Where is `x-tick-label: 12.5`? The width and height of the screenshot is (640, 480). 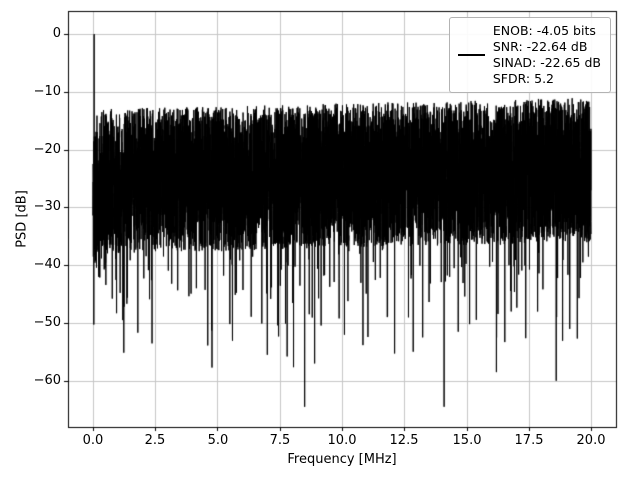
x-tick-label: 12.5 is located at coordinates (404, 440).